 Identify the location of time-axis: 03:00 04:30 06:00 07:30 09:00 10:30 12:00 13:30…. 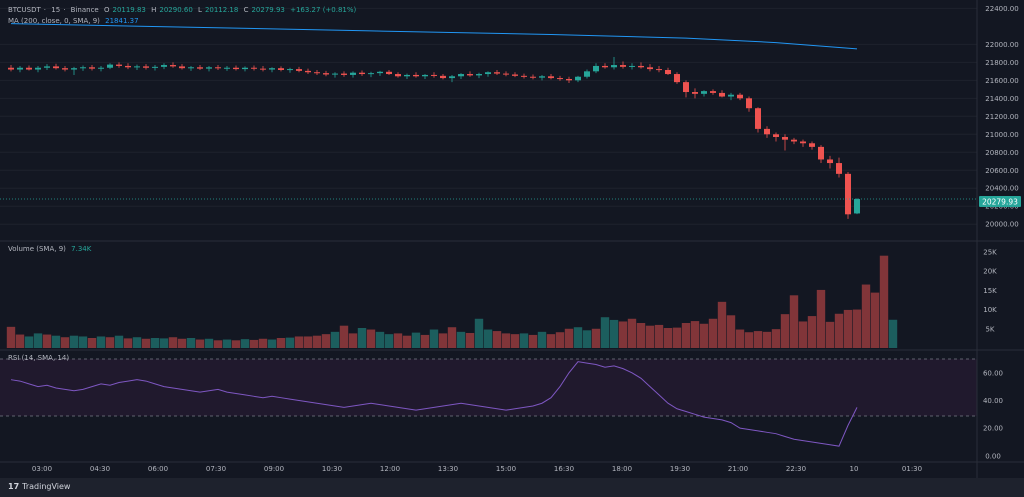
(477, 469).